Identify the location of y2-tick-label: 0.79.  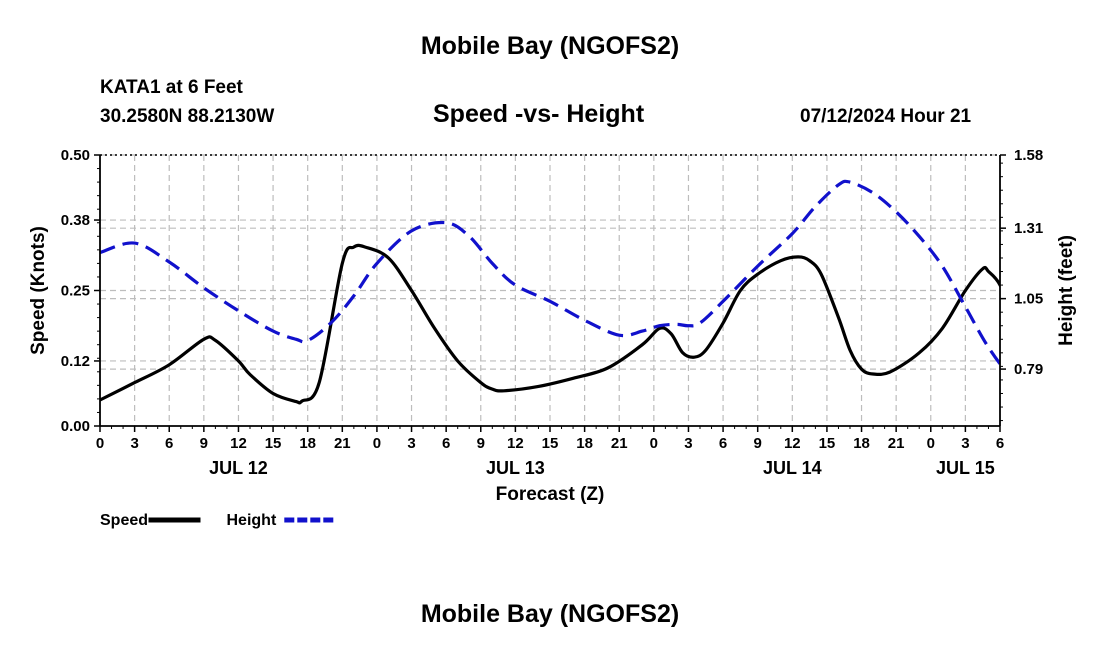
(1028, 369).